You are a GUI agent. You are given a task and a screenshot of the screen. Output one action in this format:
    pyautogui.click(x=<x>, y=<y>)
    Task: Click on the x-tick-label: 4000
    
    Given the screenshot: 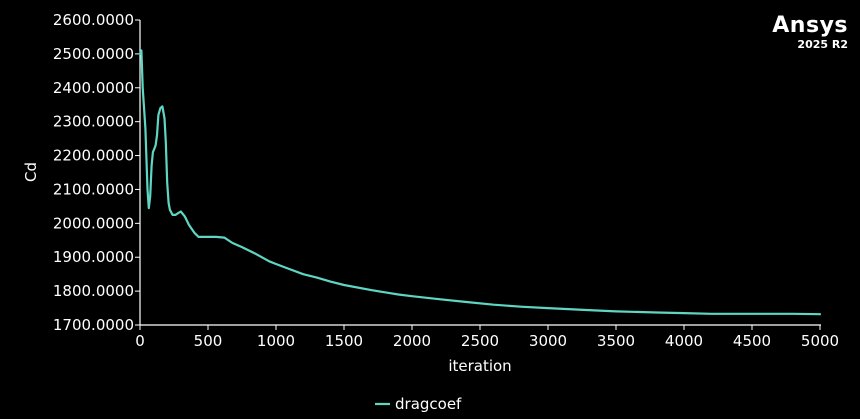 What is the action you would take?
    pyautogui.click(x=684, y=341)
    